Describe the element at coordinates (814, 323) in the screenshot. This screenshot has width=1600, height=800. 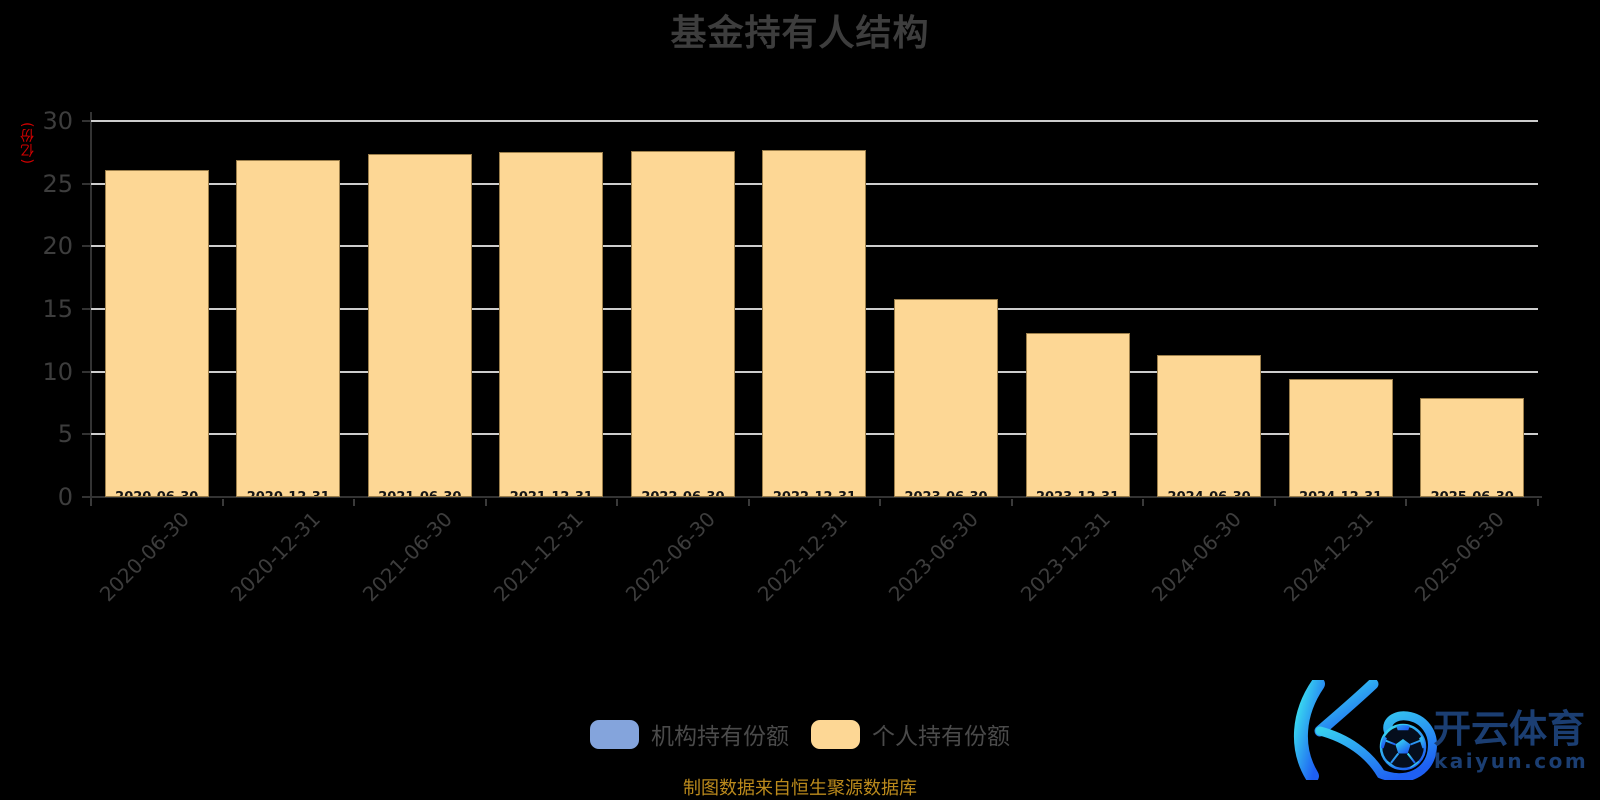
I see `bar-2022-12-31: 2022-12-31` at that location.